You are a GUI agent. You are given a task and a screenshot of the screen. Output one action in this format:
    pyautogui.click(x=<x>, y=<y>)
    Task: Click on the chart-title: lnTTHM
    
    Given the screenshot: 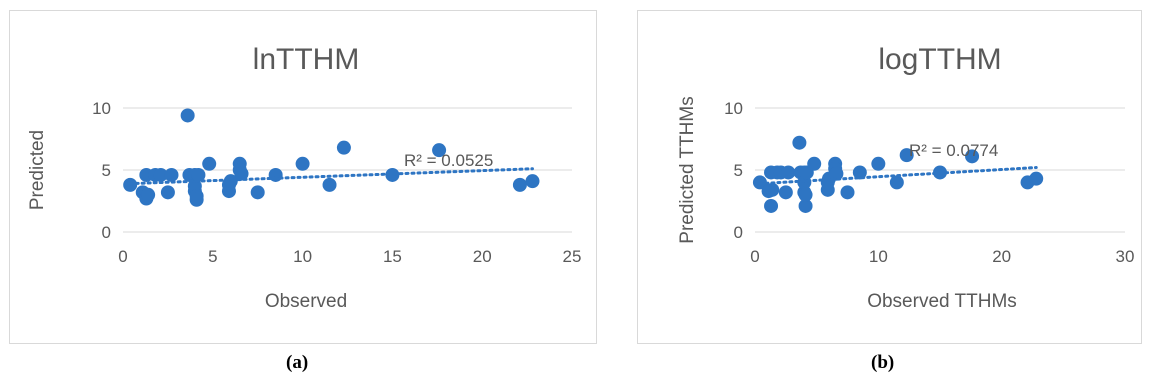 What is the action you would take?
    pyautogui.click(x=306, y=59)
    